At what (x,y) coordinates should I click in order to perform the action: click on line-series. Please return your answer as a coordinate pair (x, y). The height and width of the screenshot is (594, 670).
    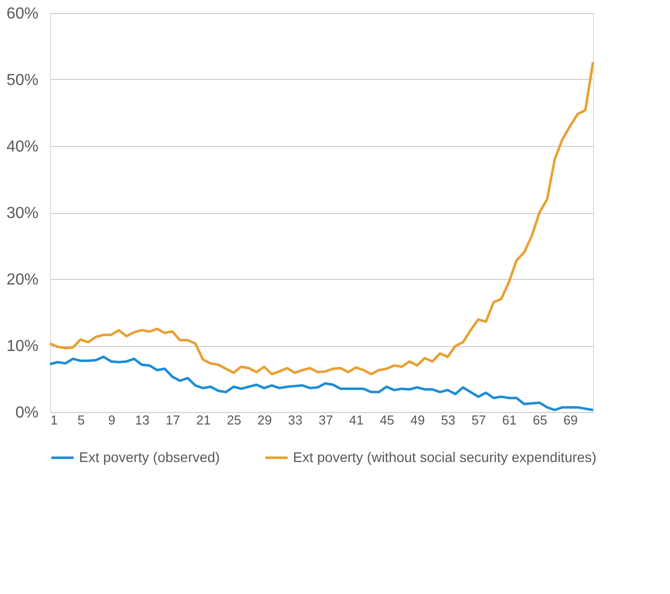
    Looking at the image, I should click on (321, 384).